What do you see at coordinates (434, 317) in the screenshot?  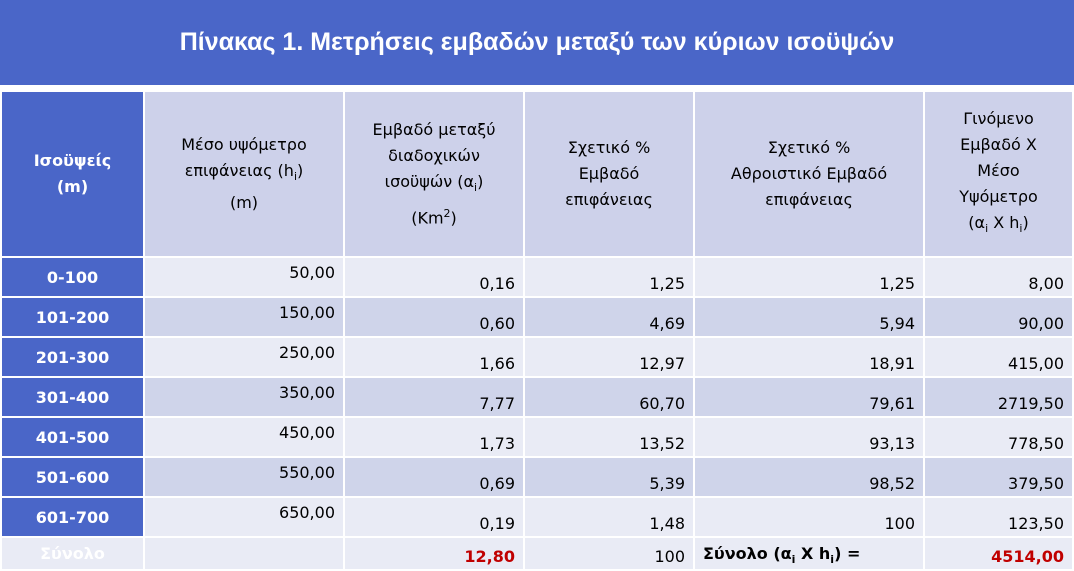 I see `table-cell: 0,60` at bounding box center [434, 317].